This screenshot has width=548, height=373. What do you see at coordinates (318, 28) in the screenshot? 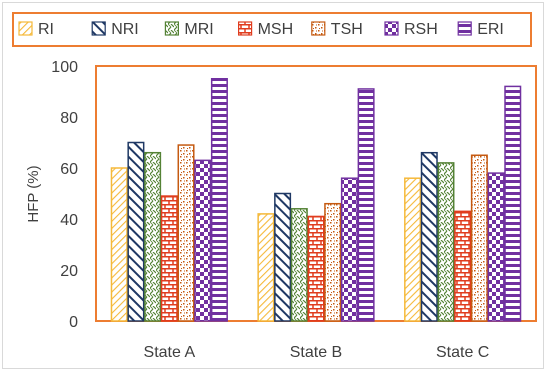
I see `legend-swatch-tsh` at bounding box center [318, 28].